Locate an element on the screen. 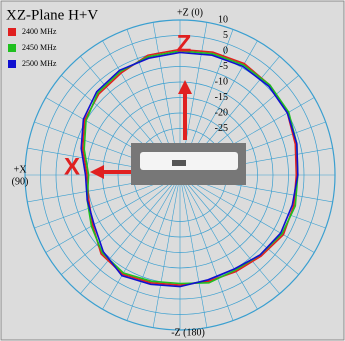 Image resolution: width=345 pixels, height=341 pixels. r-tick-label: -20 is located at coordinates (221, 112).